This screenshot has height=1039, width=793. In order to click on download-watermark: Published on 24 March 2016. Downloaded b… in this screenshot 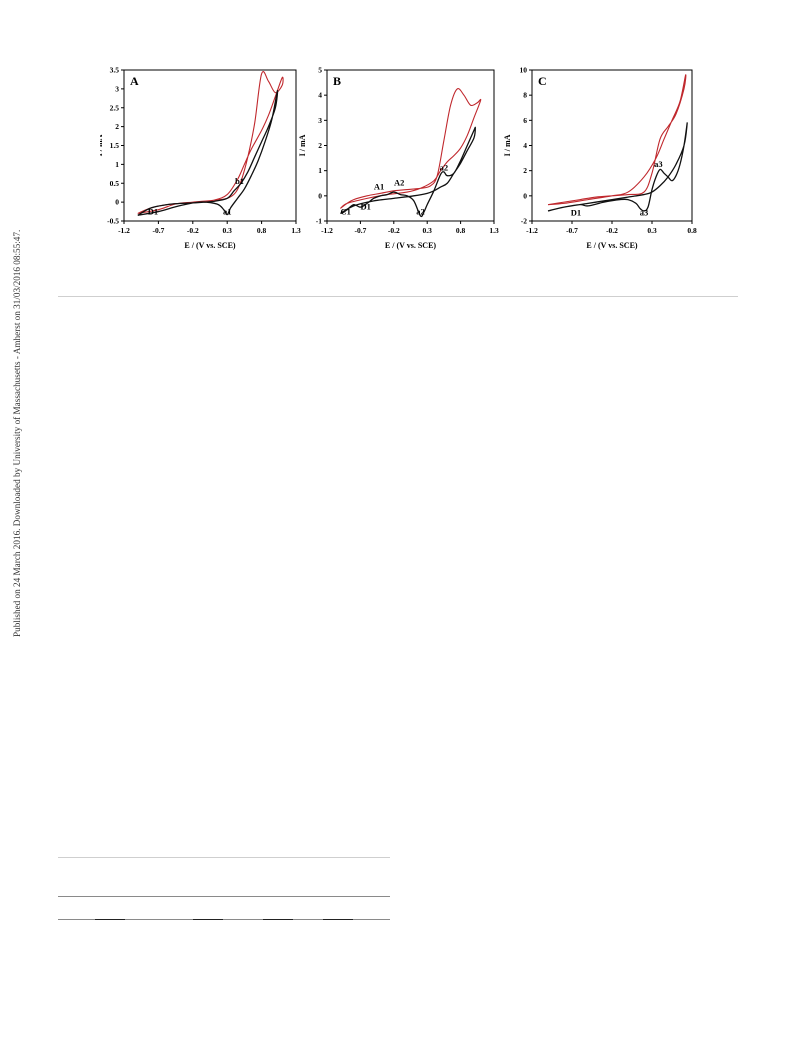, I will do `click(18, 399)`.